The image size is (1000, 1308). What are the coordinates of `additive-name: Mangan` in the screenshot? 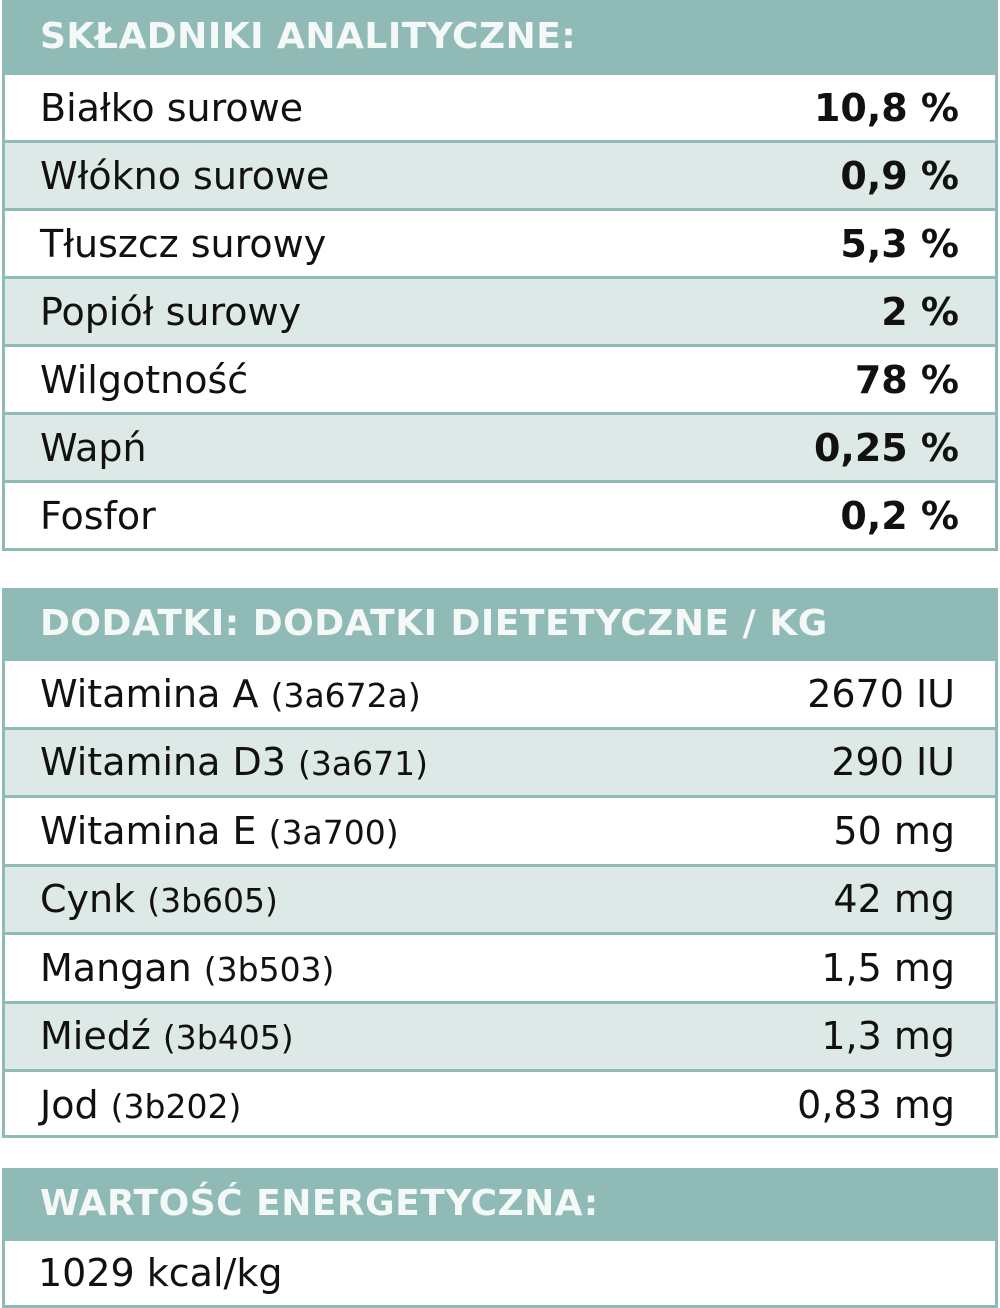 It's located at (116, 967).